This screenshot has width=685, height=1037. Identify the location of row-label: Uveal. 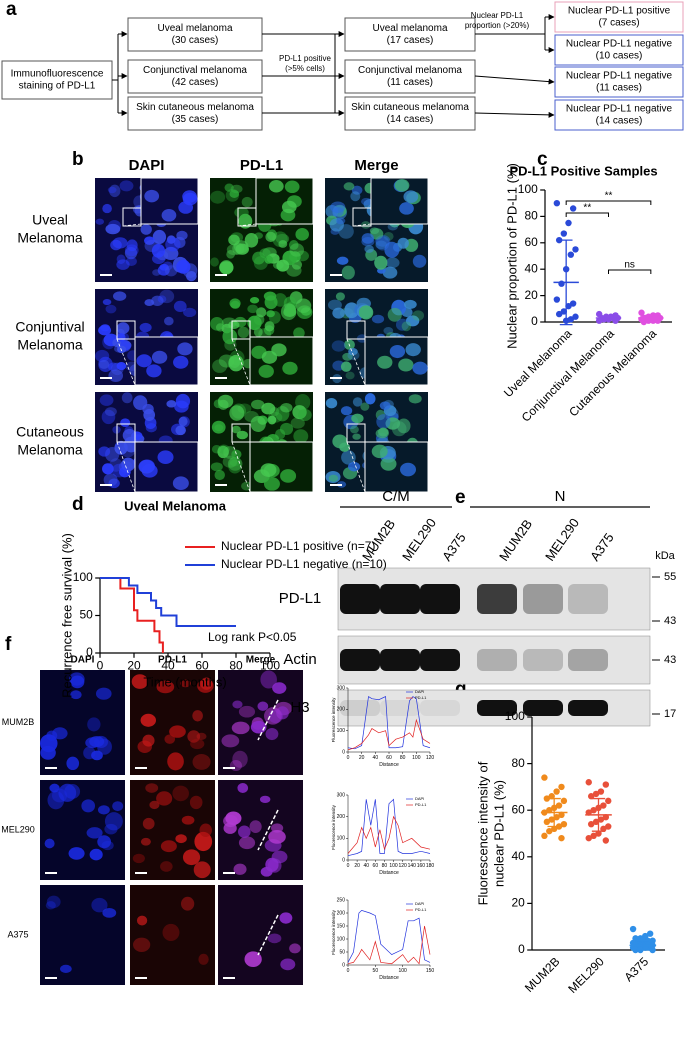
(50, 220).